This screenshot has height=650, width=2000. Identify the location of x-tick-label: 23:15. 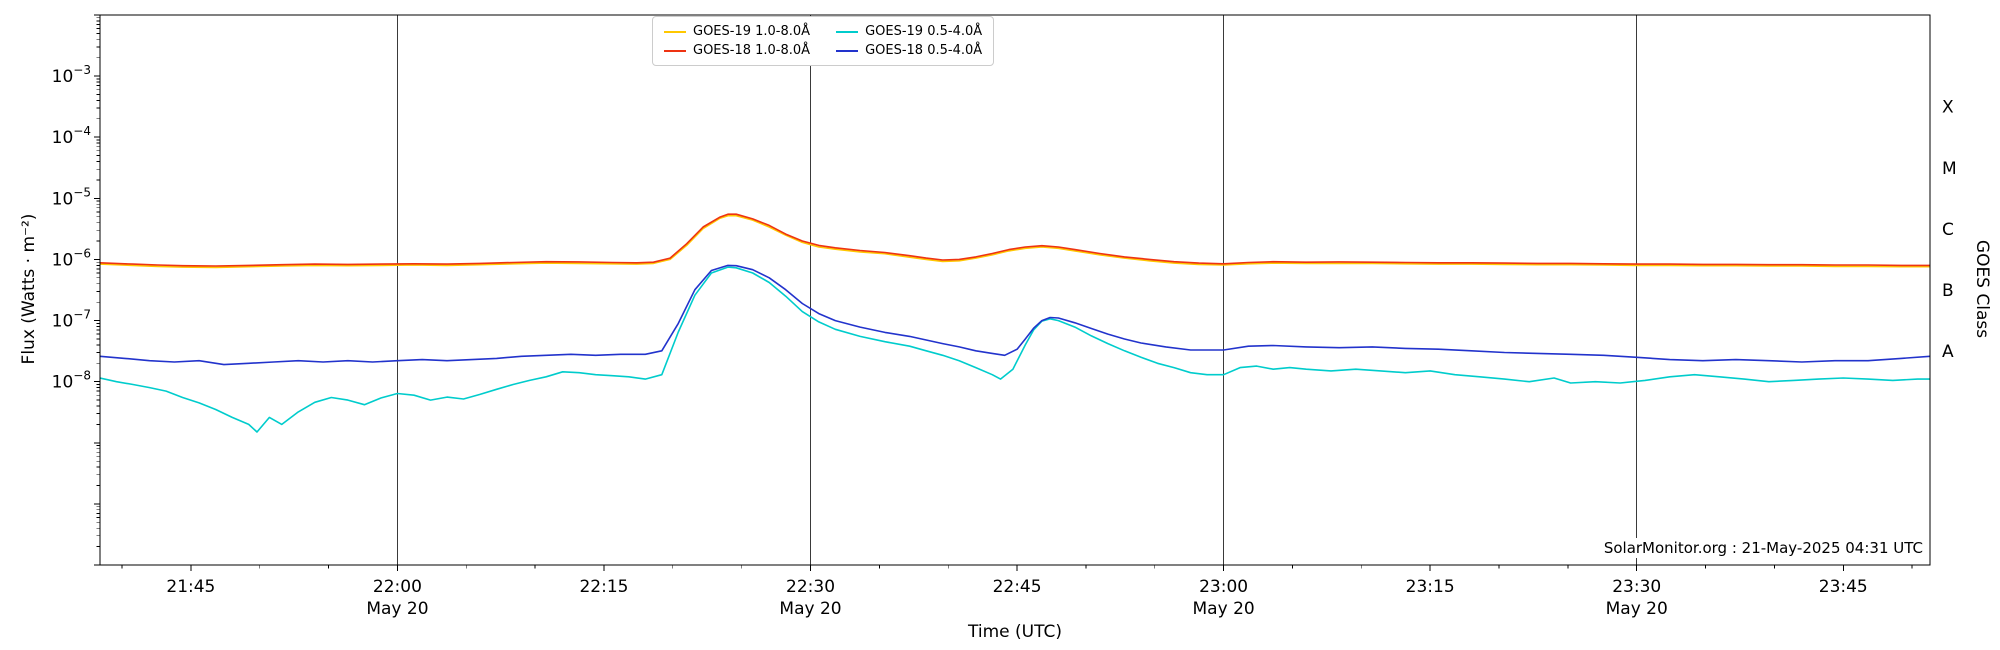
(1430, 587).